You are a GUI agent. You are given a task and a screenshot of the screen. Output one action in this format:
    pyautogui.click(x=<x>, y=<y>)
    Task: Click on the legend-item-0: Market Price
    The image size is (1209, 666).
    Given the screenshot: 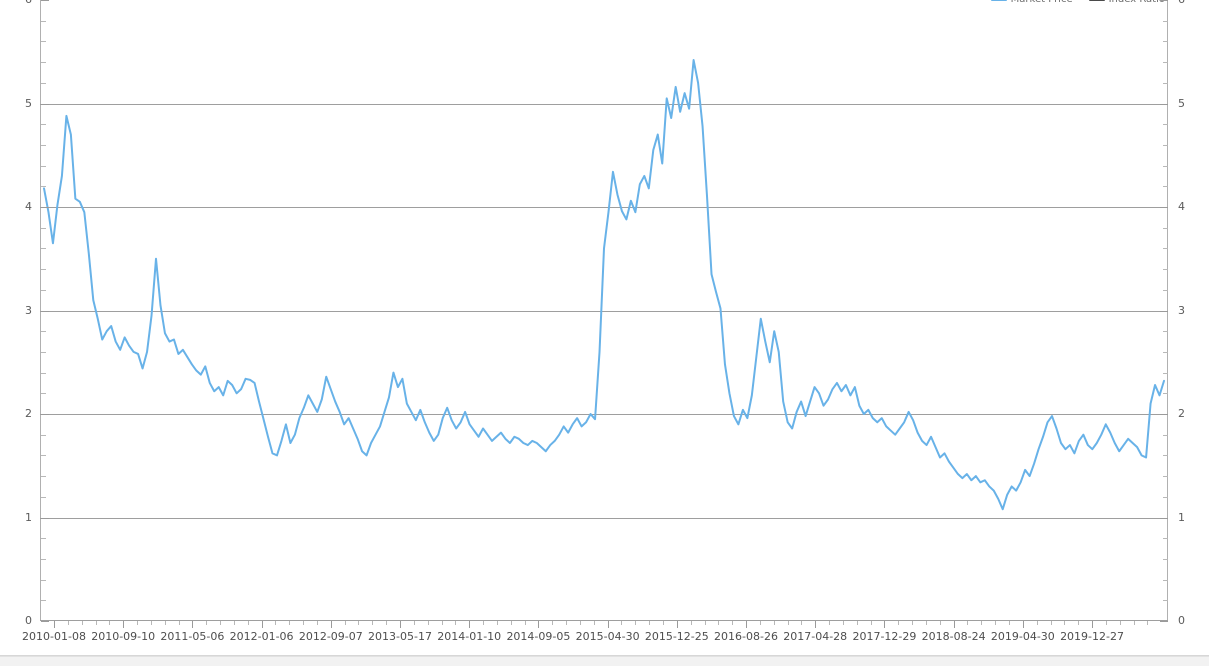 What is the action you would take?
    pyautogui.click(x=1031, y=2)
    